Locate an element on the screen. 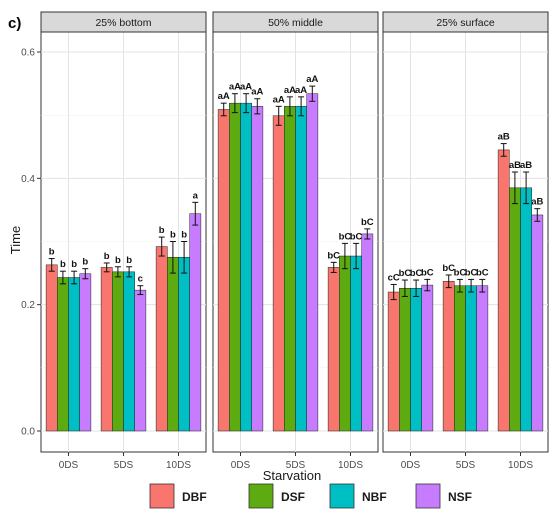 The height and width of the screenshot is (522, 550). y-tick-label: 0.4 is located at coordinates (28, 179).